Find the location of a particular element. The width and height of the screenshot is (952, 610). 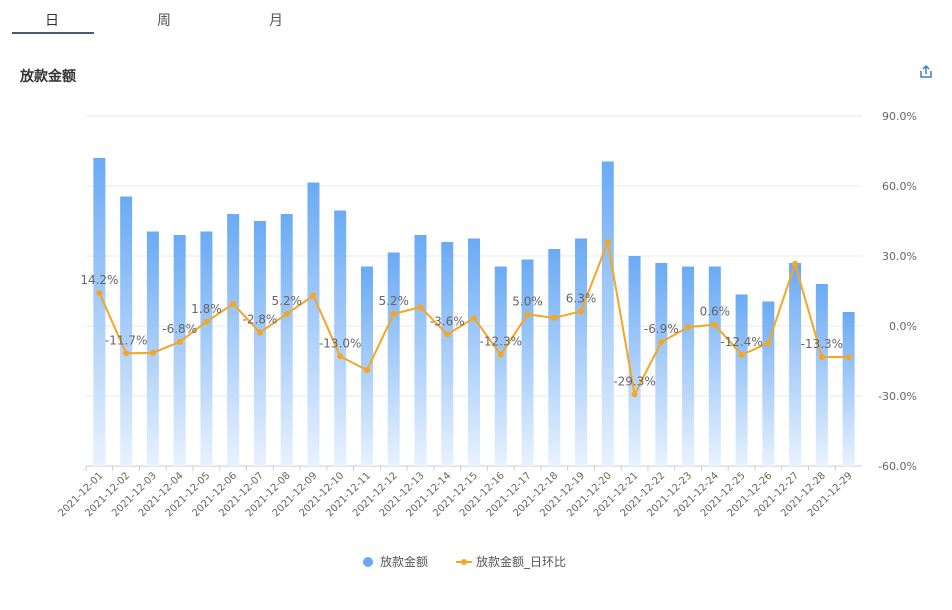

data-label: -13.0% is located at coordinates (340, 343).